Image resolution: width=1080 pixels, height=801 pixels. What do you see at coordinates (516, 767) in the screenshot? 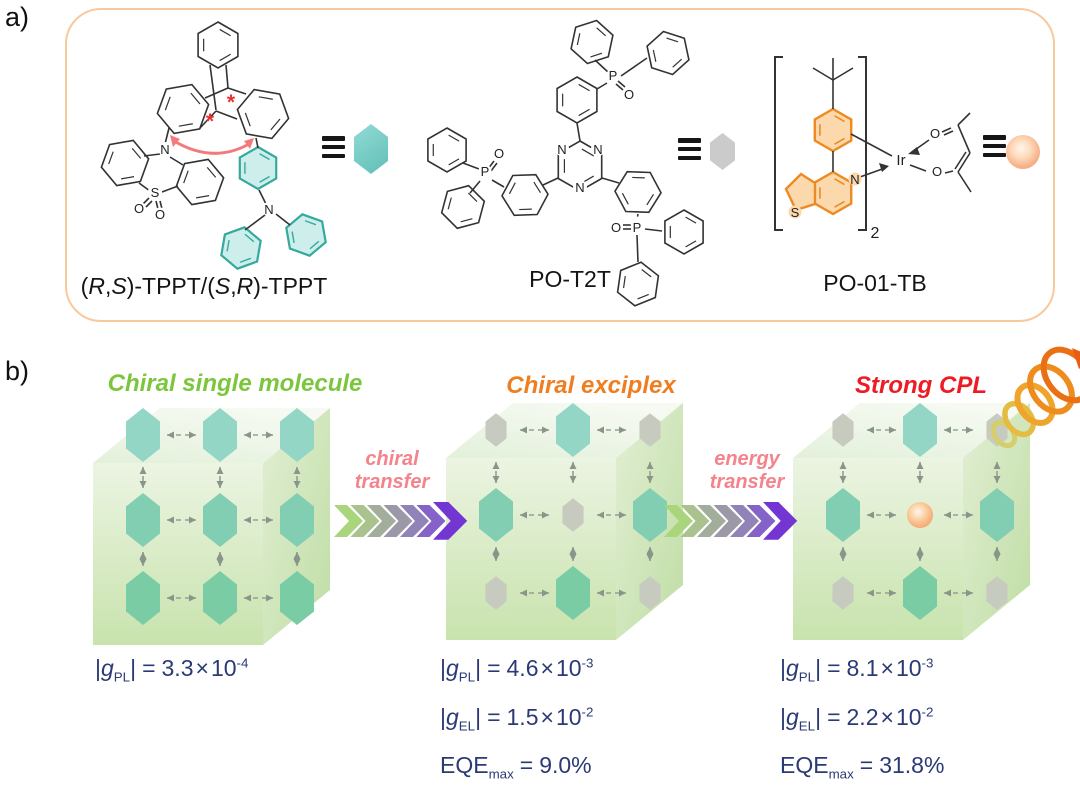
I see `eqe-value: EQEmax=9.0%` at bounding box center [516, 767].